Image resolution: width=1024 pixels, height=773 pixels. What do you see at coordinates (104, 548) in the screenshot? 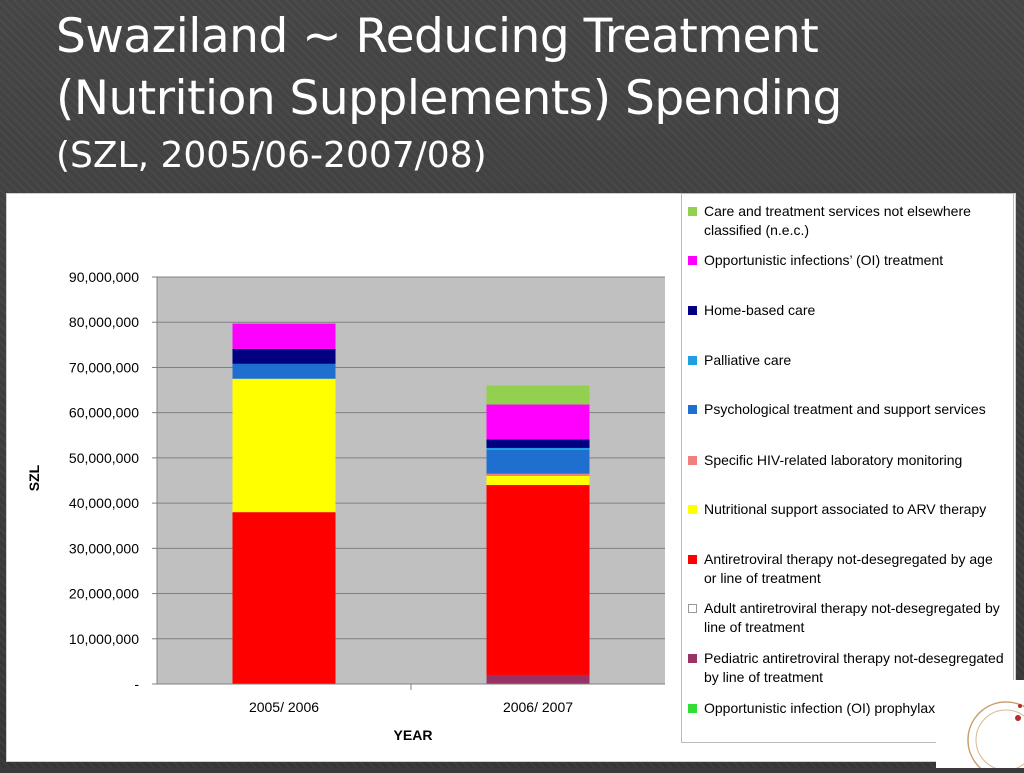
I see `y-tick-label: 30,000,000` at bounding box center [104, 548].